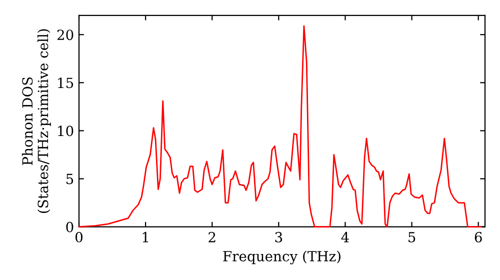  I want to click on y-tick-label: 0, so click(70, 227).